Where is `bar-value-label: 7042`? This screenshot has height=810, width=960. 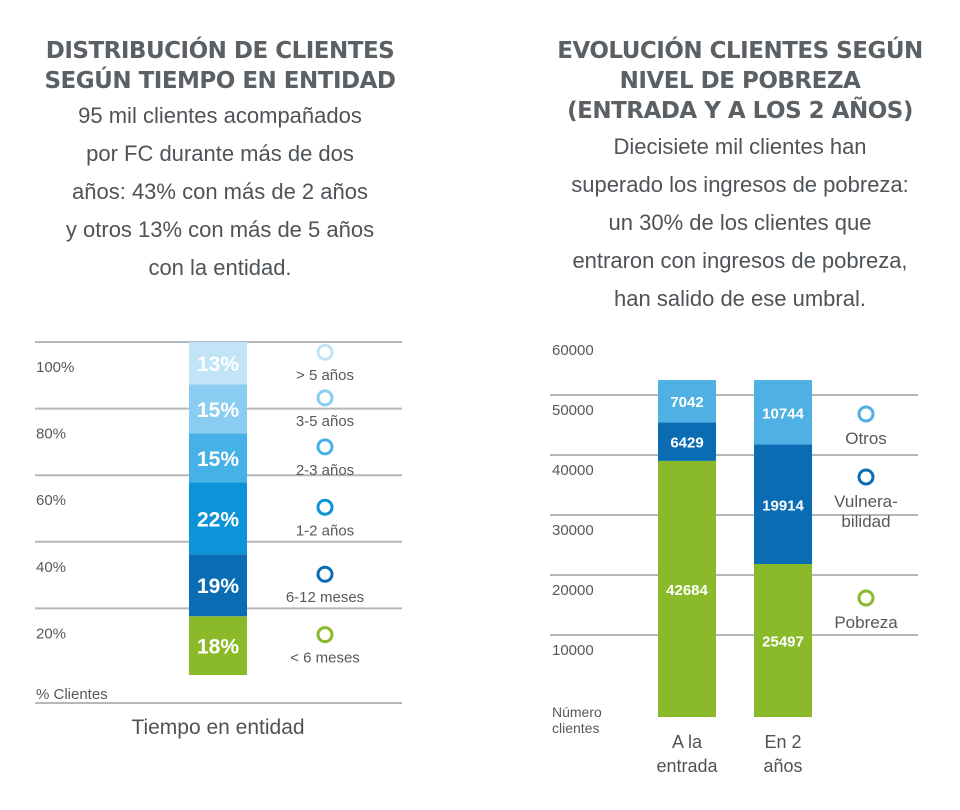 bar-value-label: 7042 is located at coordinates (686, 402).